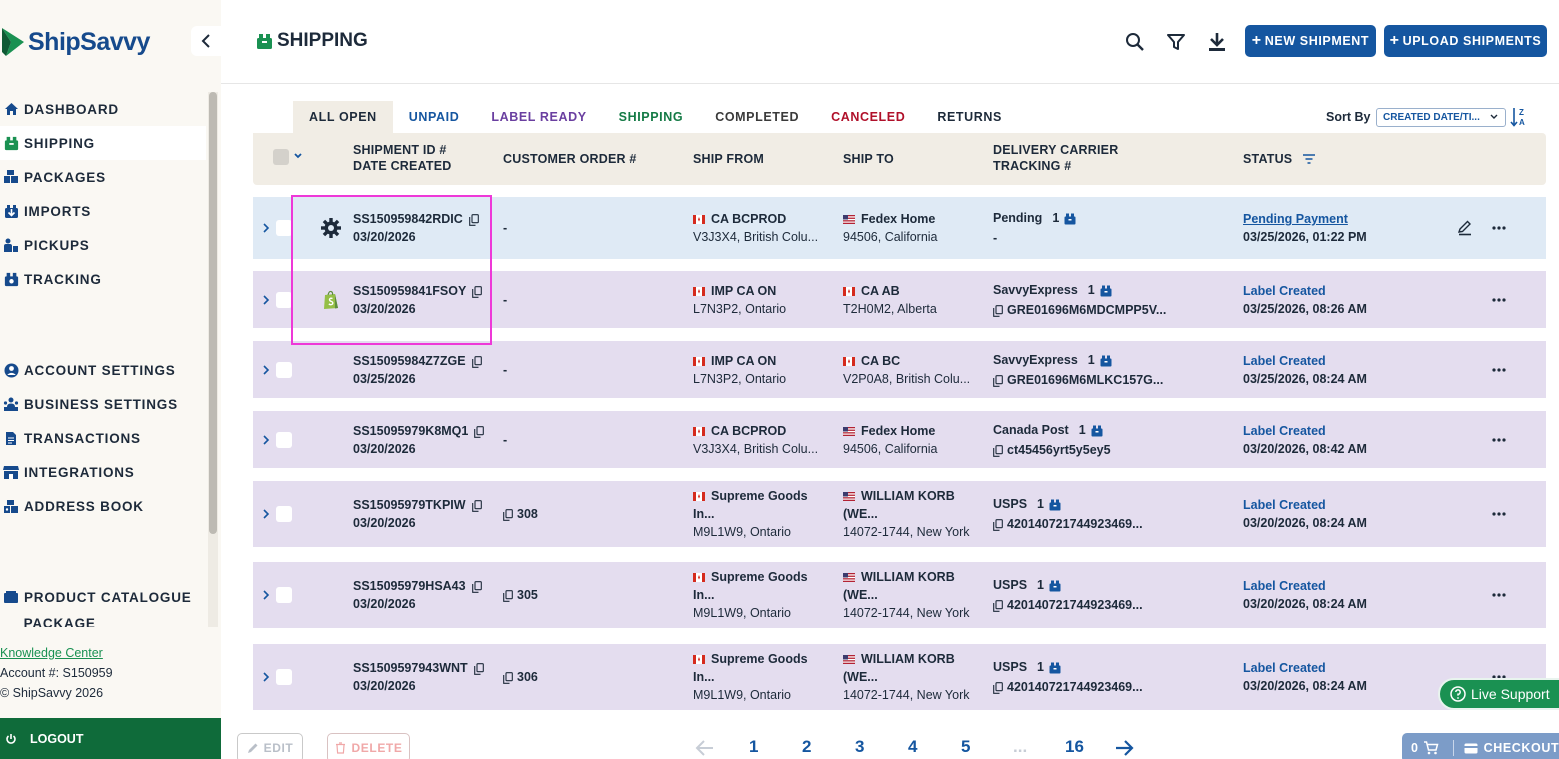  What do you see at coordinates (1135, 42) in the screenshot?
I see `search-icon` at bounding box center [1135, 42].